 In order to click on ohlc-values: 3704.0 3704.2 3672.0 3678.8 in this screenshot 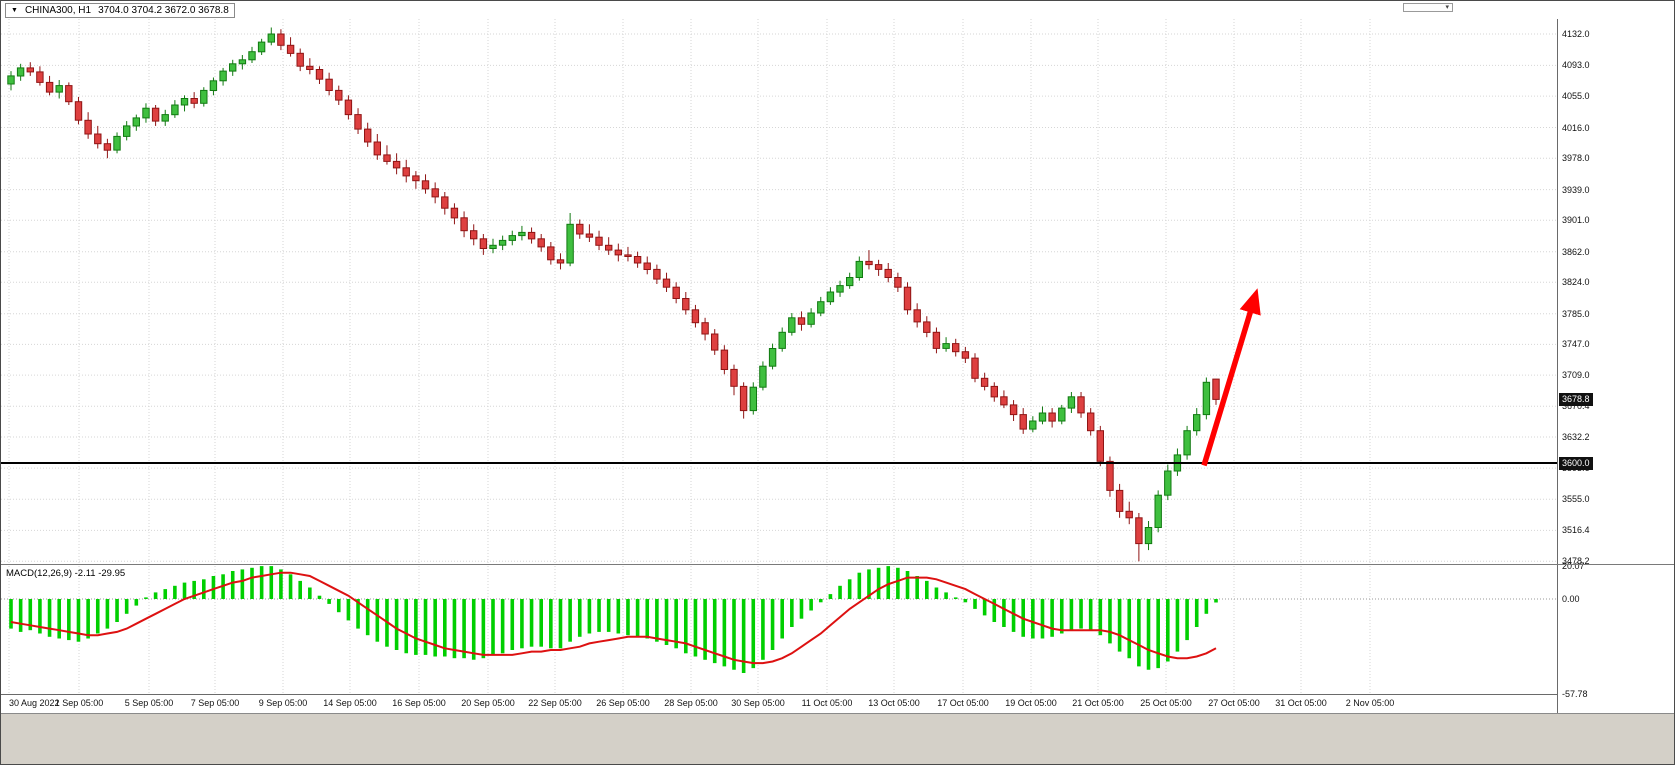, I will do `click(163, 10)`.